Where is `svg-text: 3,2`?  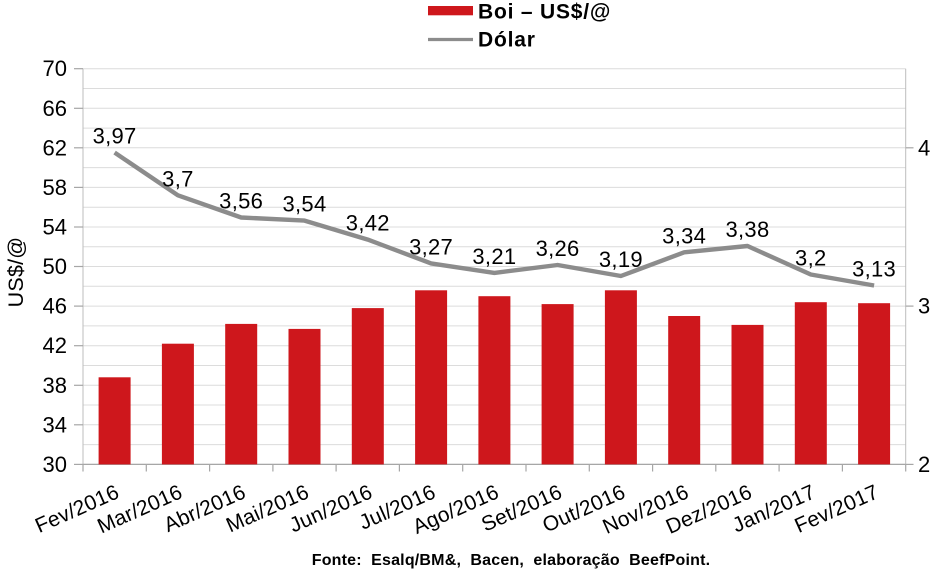
svg-text: 3,2 is located at coordinates (810, 258).